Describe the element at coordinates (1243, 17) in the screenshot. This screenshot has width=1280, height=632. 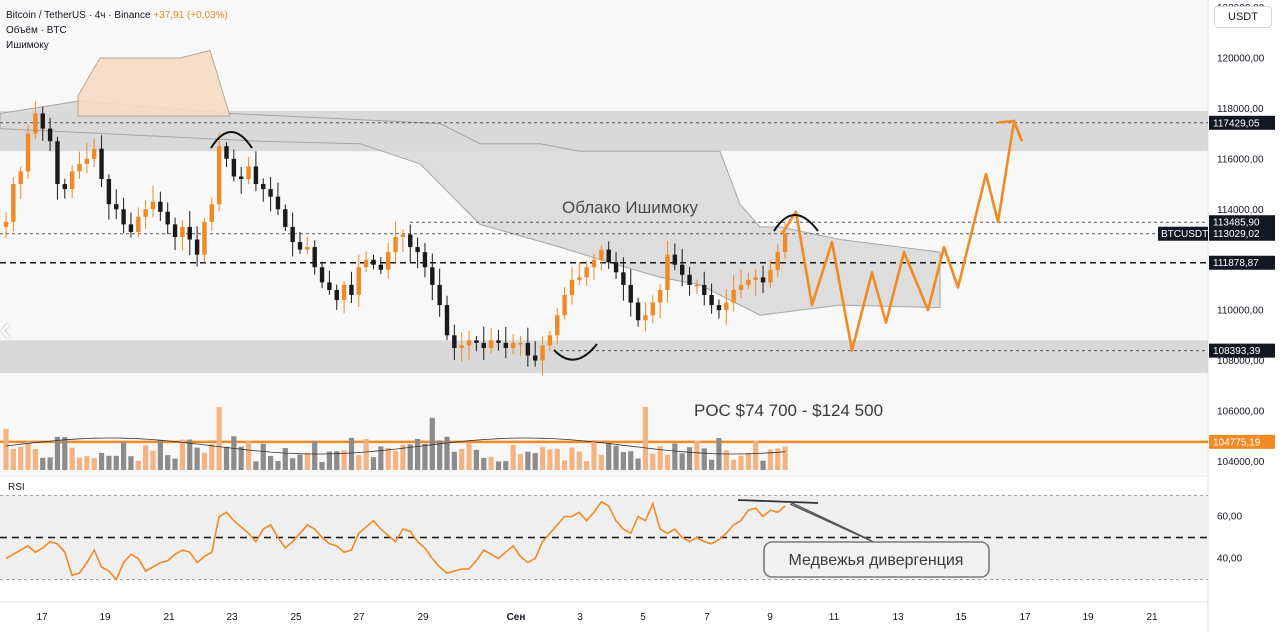
I see `currency-button: USDT` at that location.